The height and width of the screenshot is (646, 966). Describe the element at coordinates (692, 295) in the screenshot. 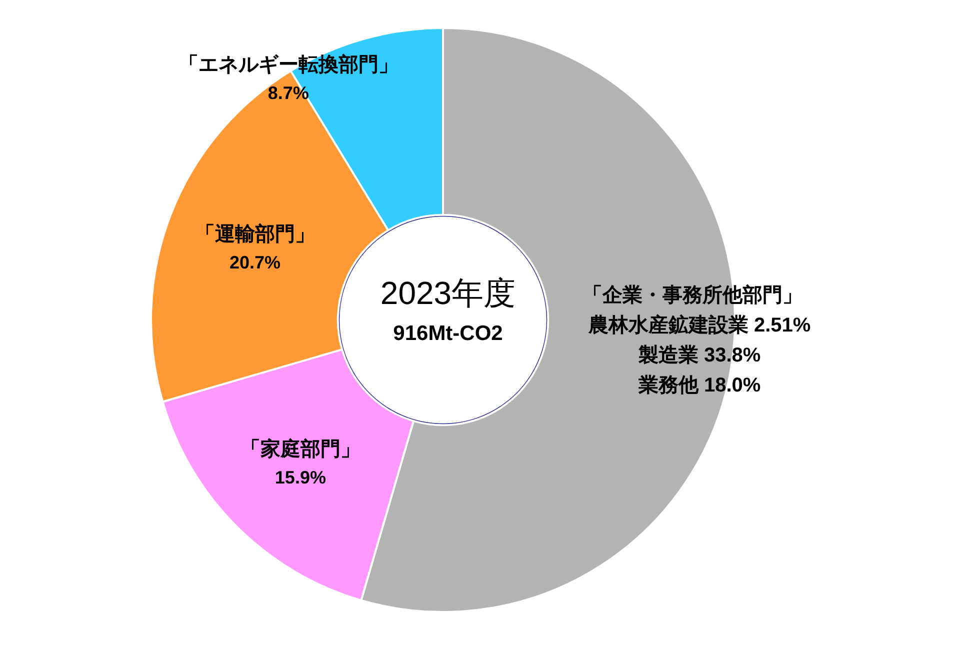

I see `slice-label: 「企業・事務所他部門」` at that location.